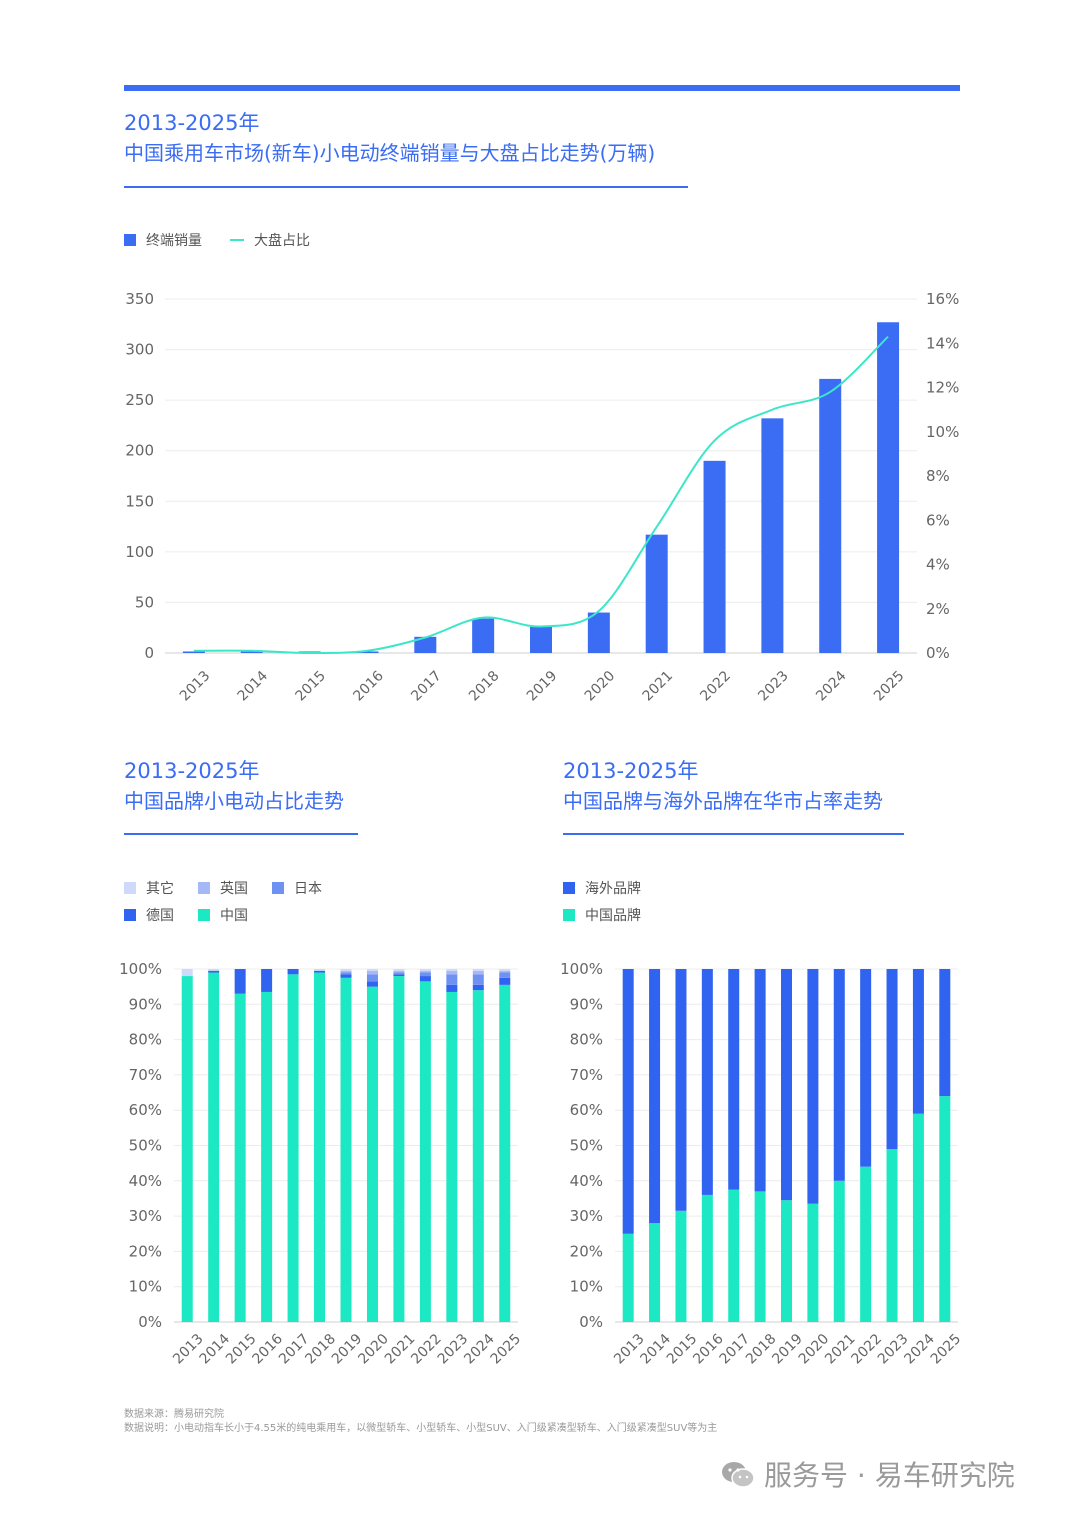 The image size is (1080, 1517). Describe the element at coordinates (139, 400) in the screenshot. I see `y-tick-label: 250` at that location.